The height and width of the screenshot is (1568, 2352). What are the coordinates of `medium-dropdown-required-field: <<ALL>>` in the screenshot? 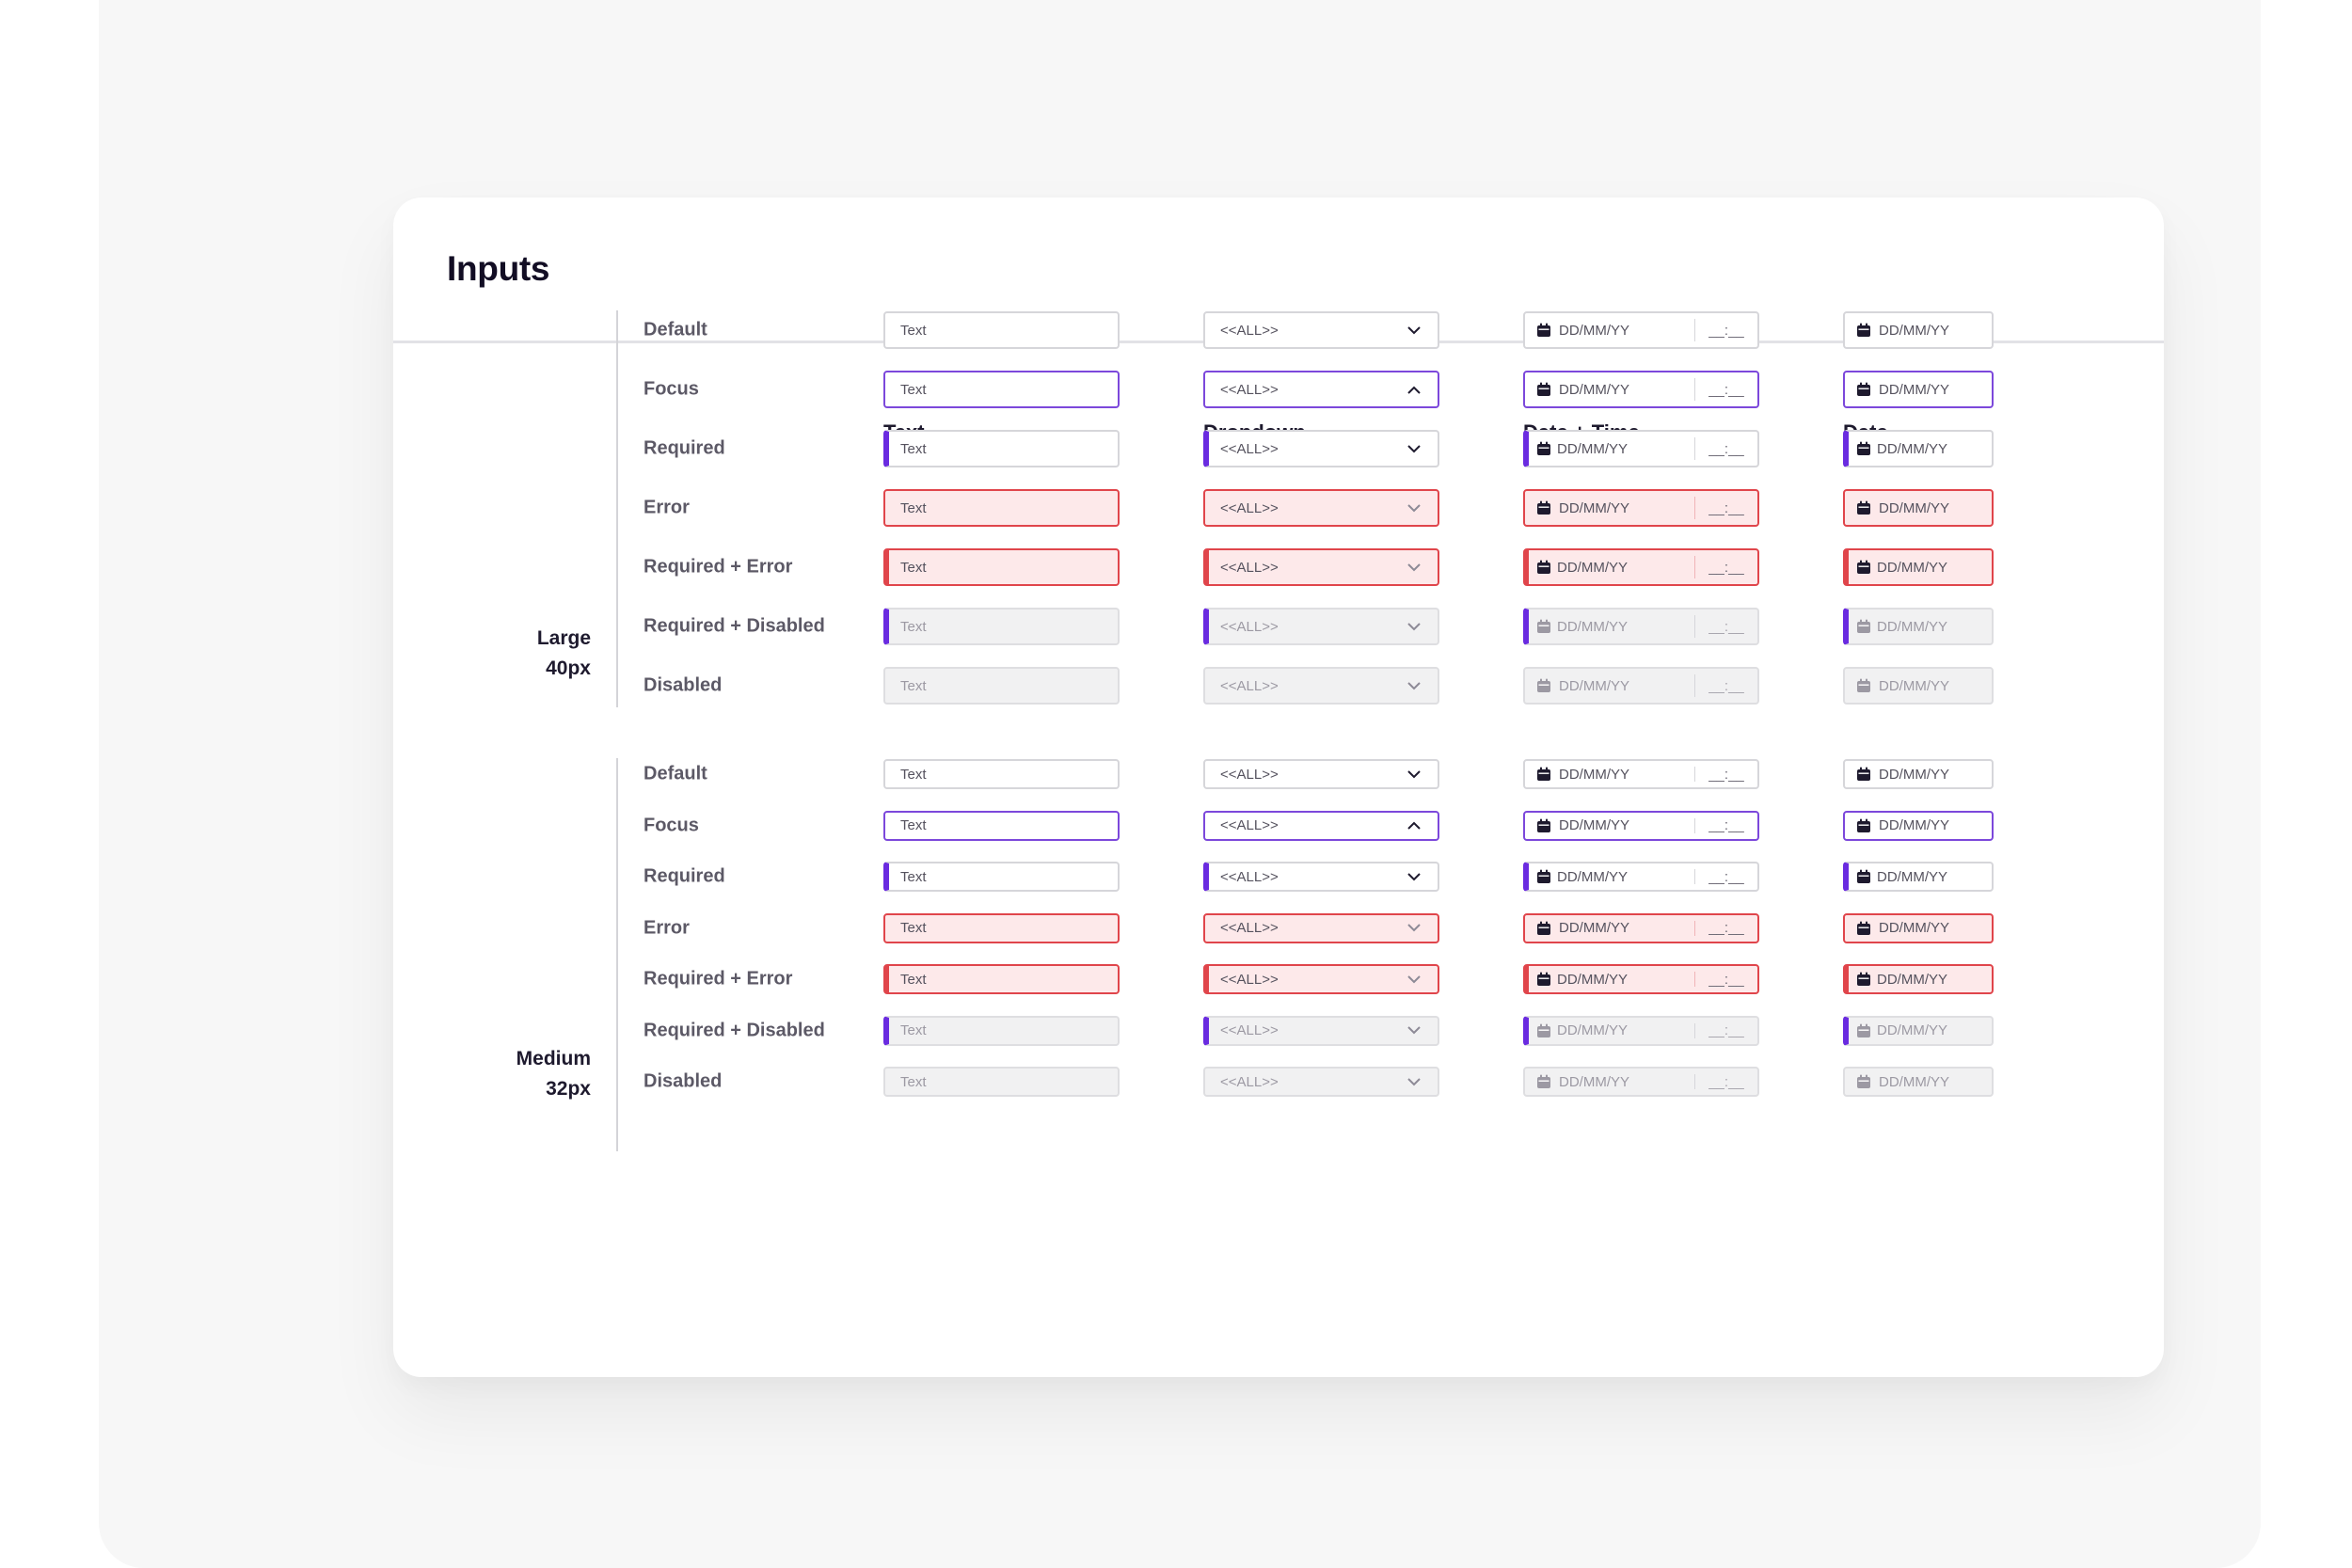 It's located at (1321, 877).